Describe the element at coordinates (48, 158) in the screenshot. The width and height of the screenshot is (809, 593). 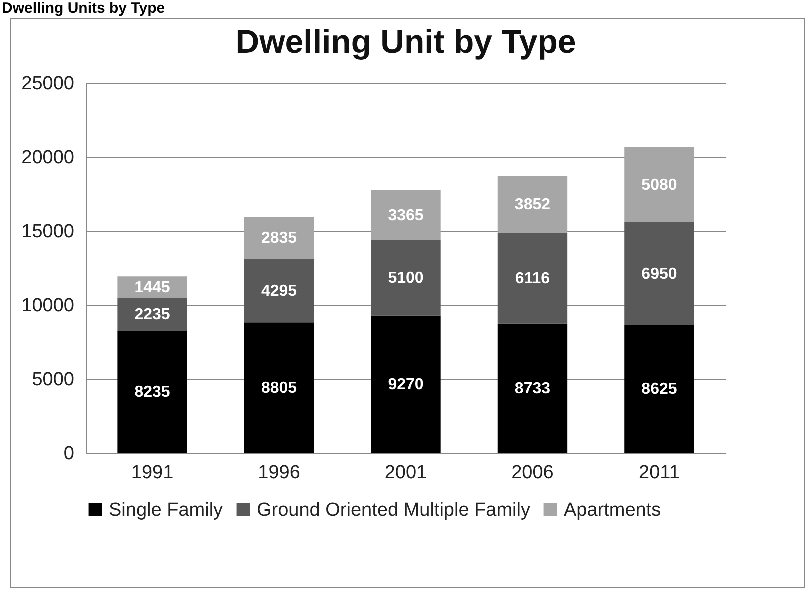
I see `y-tick-label: 20000` at that location.